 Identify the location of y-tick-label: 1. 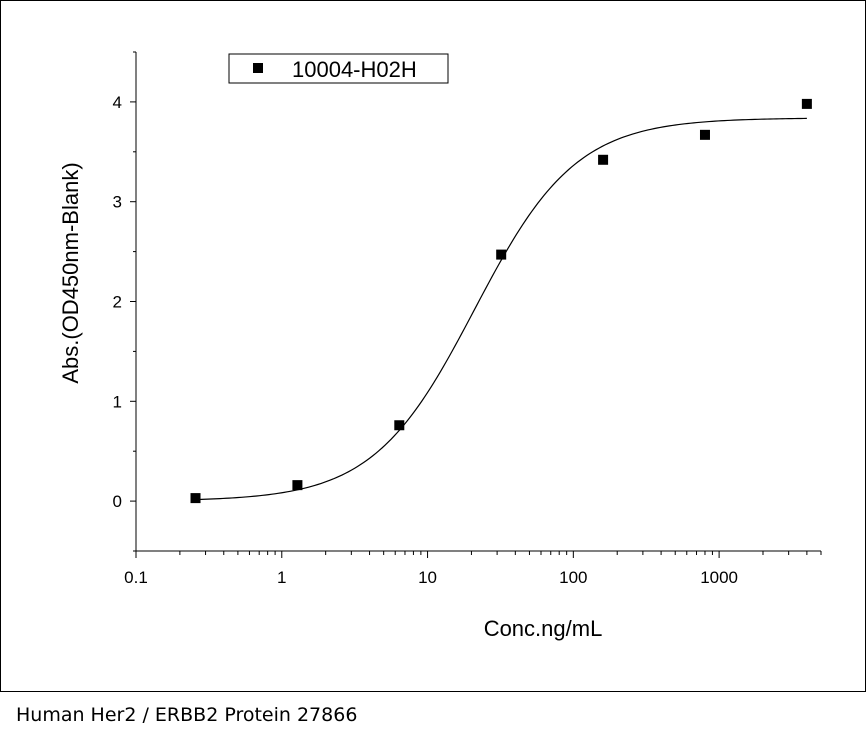
(117, 401).